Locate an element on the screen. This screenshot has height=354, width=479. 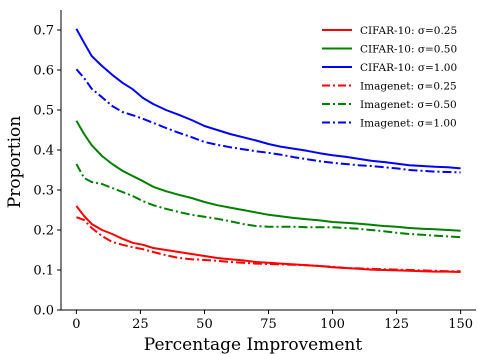
y-tick-label: 0.5 is located at coordinates (43, 111).